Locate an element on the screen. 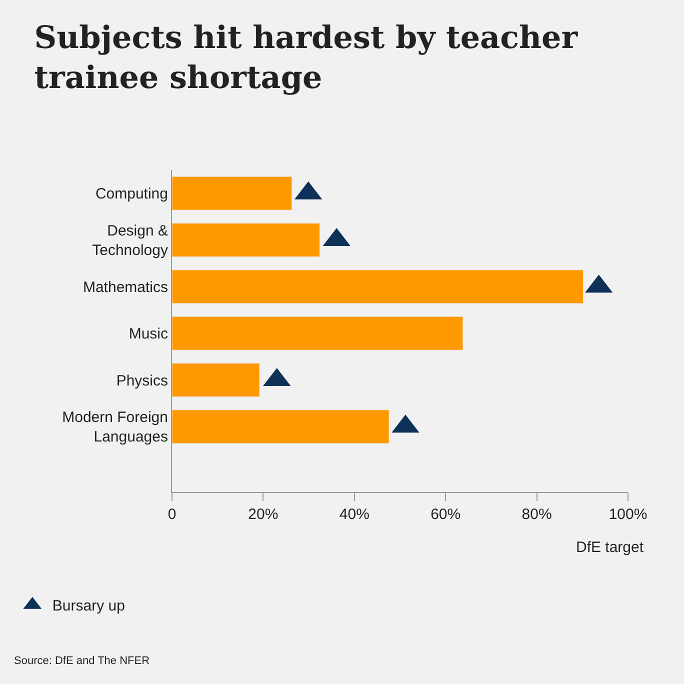 This screenshot has width=684, height=684. x-tick-label: 0 is located at coordinates (172, 514).